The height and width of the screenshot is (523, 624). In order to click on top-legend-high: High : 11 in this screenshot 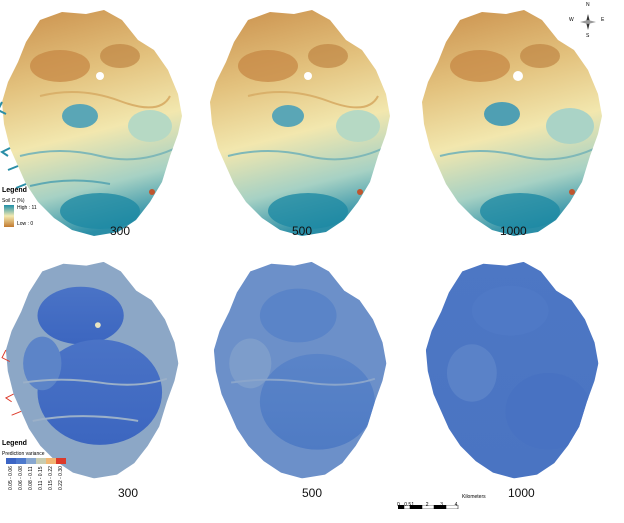, I will do `click(27, 208)`.